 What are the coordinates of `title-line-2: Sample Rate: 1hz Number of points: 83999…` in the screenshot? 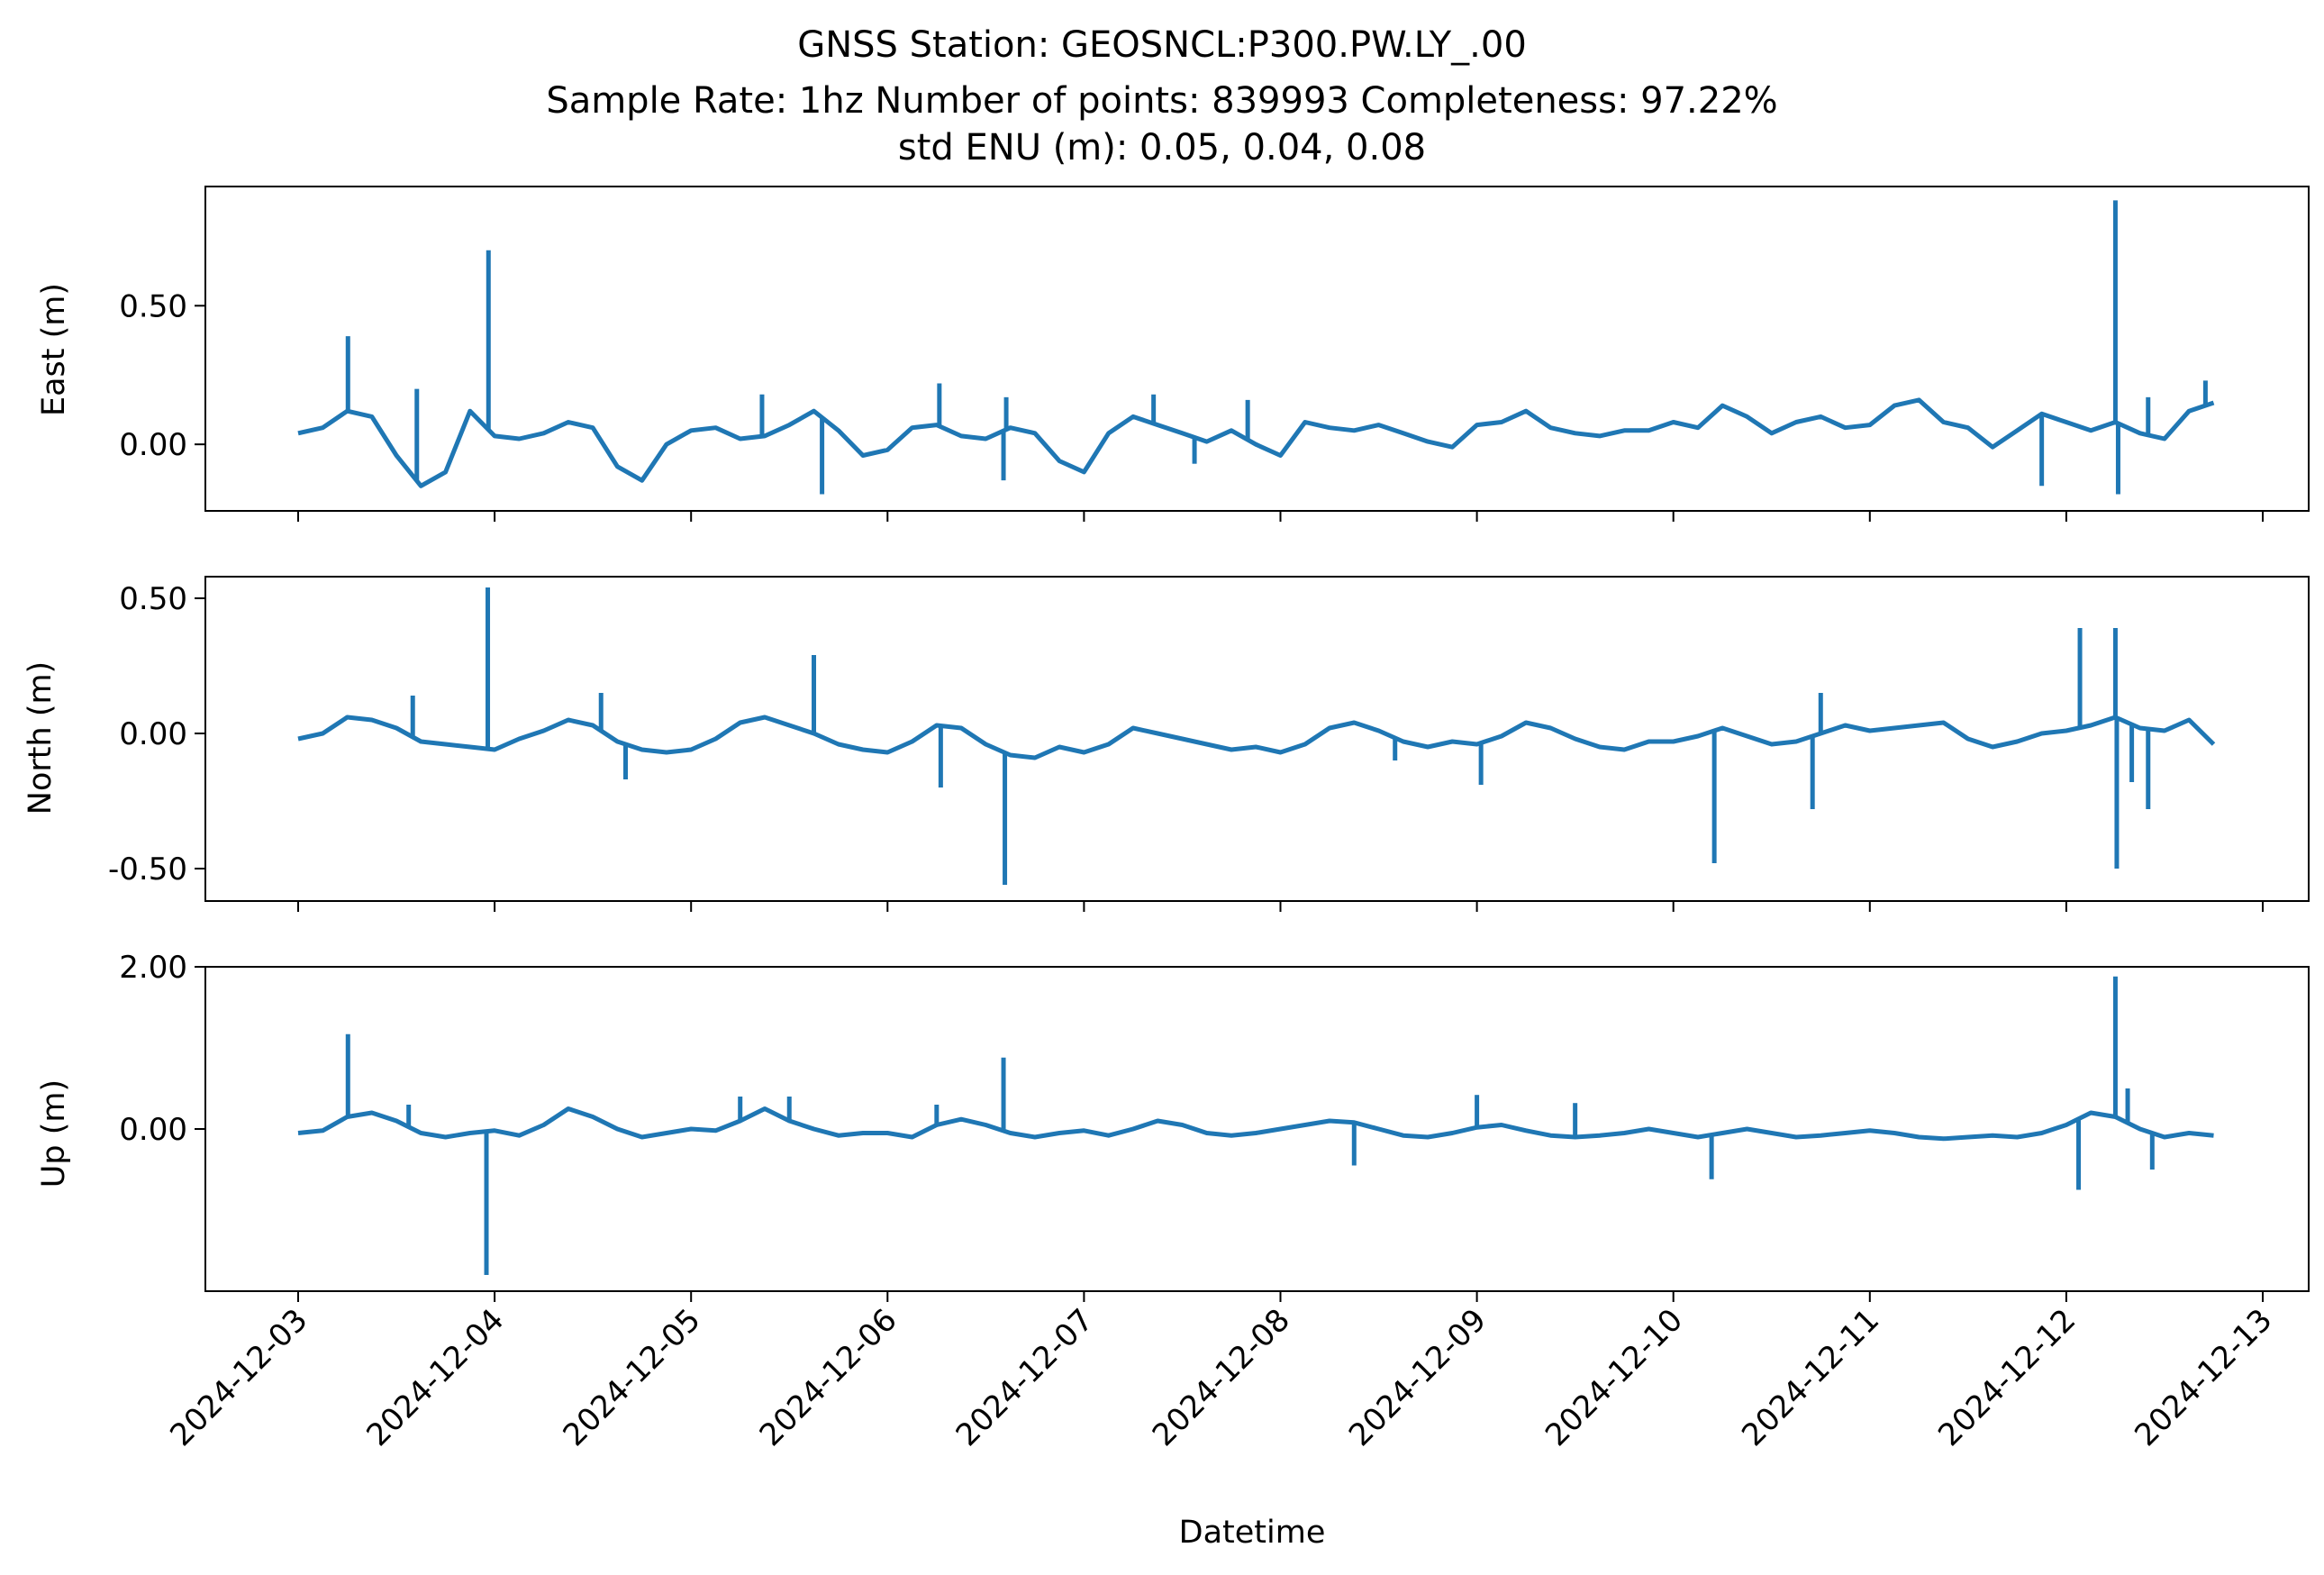 It's located at (1161, 101).